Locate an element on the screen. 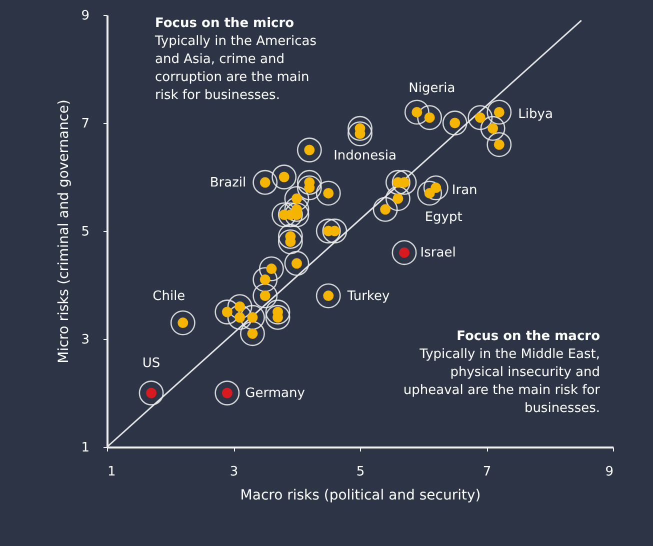 This screenshot has width=653, height=546. y-tick-label: 7 is located at coordinates (85, 124).